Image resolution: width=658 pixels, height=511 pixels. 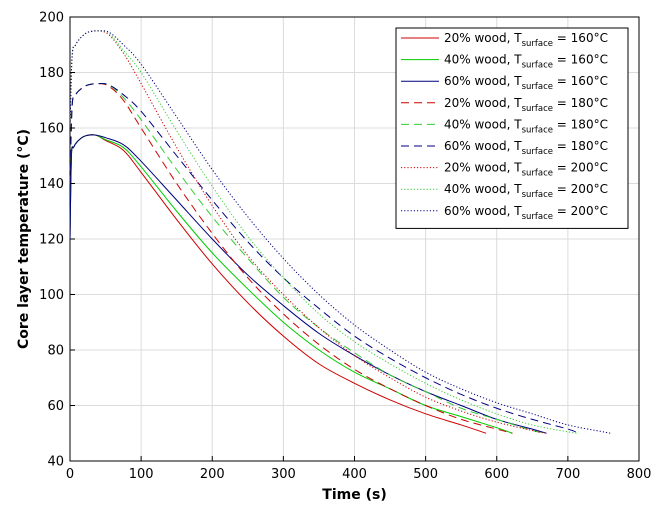 What do you see at coordinates (639, 474) in the screenshot?
I see `x-tick-label: 800` at bounding box center [639, 474].